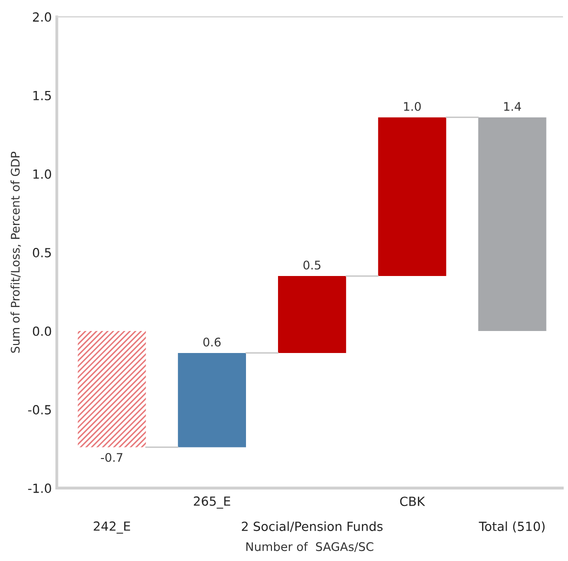 The image size is (568, 561). What do you see at coordinates (512, 106) in the screenshot?
I see `data-label: 1.4` at bounding box center [512, 106].